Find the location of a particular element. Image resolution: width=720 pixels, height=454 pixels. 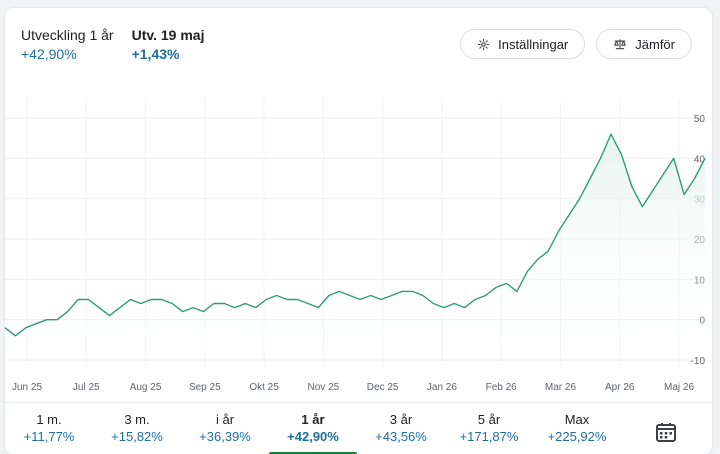

x-tick-label: Okt 25 is located at coordinates (264, 387).